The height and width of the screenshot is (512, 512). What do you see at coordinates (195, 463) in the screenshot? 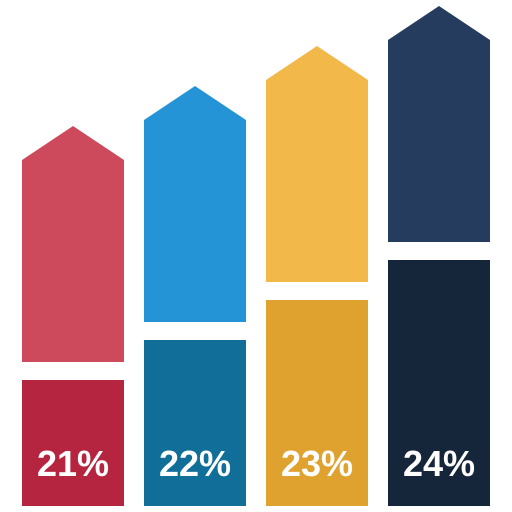
I see `value-label-2: 22%` at bounding box center [195, 463].